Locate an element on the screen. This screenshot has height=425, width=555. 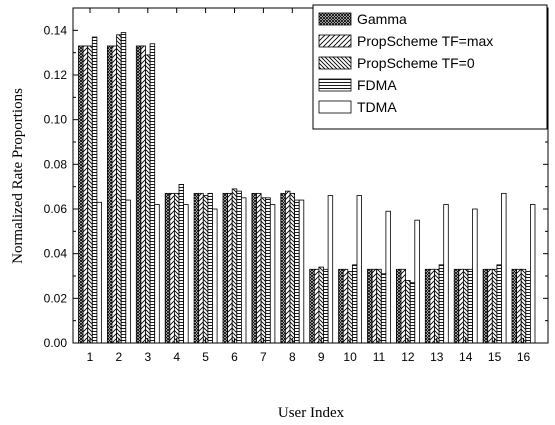
legend-label: PropScheme TF=max is located at coordinates (425, 41).